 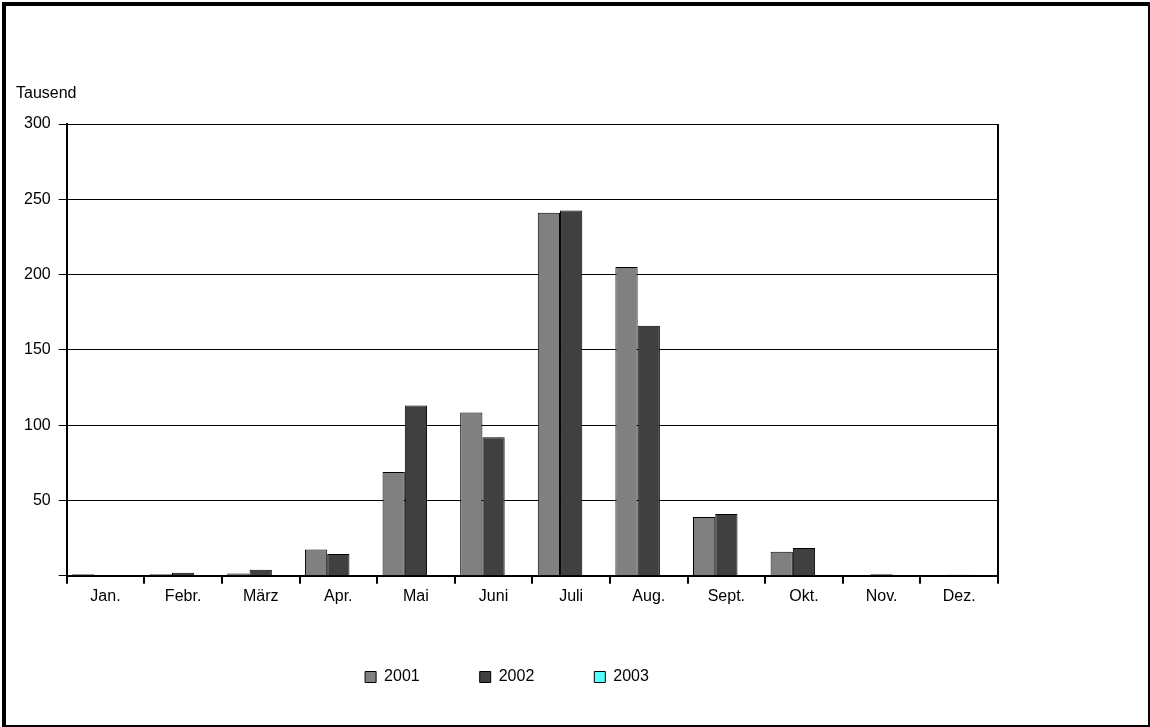 I want to click on y-tick-label: 200, so click(x=37, y=274).